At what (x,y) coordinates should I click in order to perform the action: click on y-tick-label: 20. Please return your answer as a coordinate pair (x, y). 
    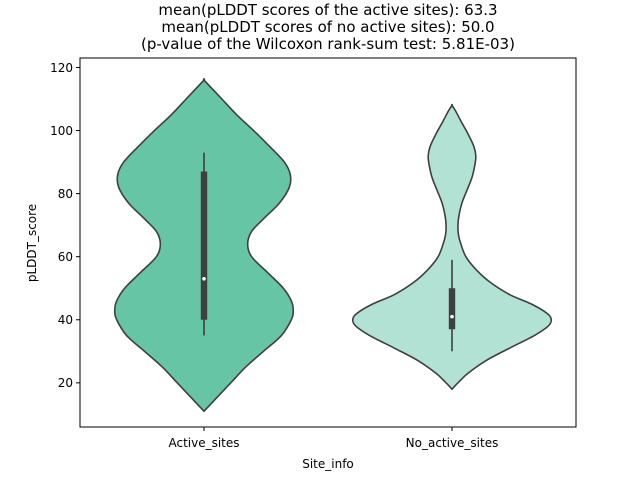
    Looking at the image, I should click on (65, 383).